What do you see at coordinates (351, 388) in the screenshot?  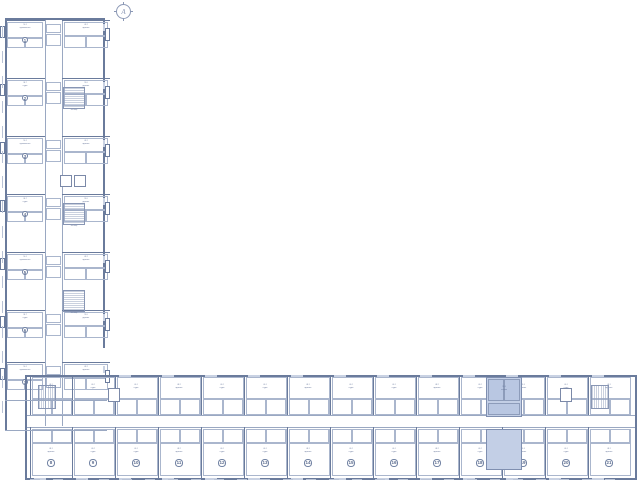 I see `type-label-h-7: студия` at bounding box center [351, 388].